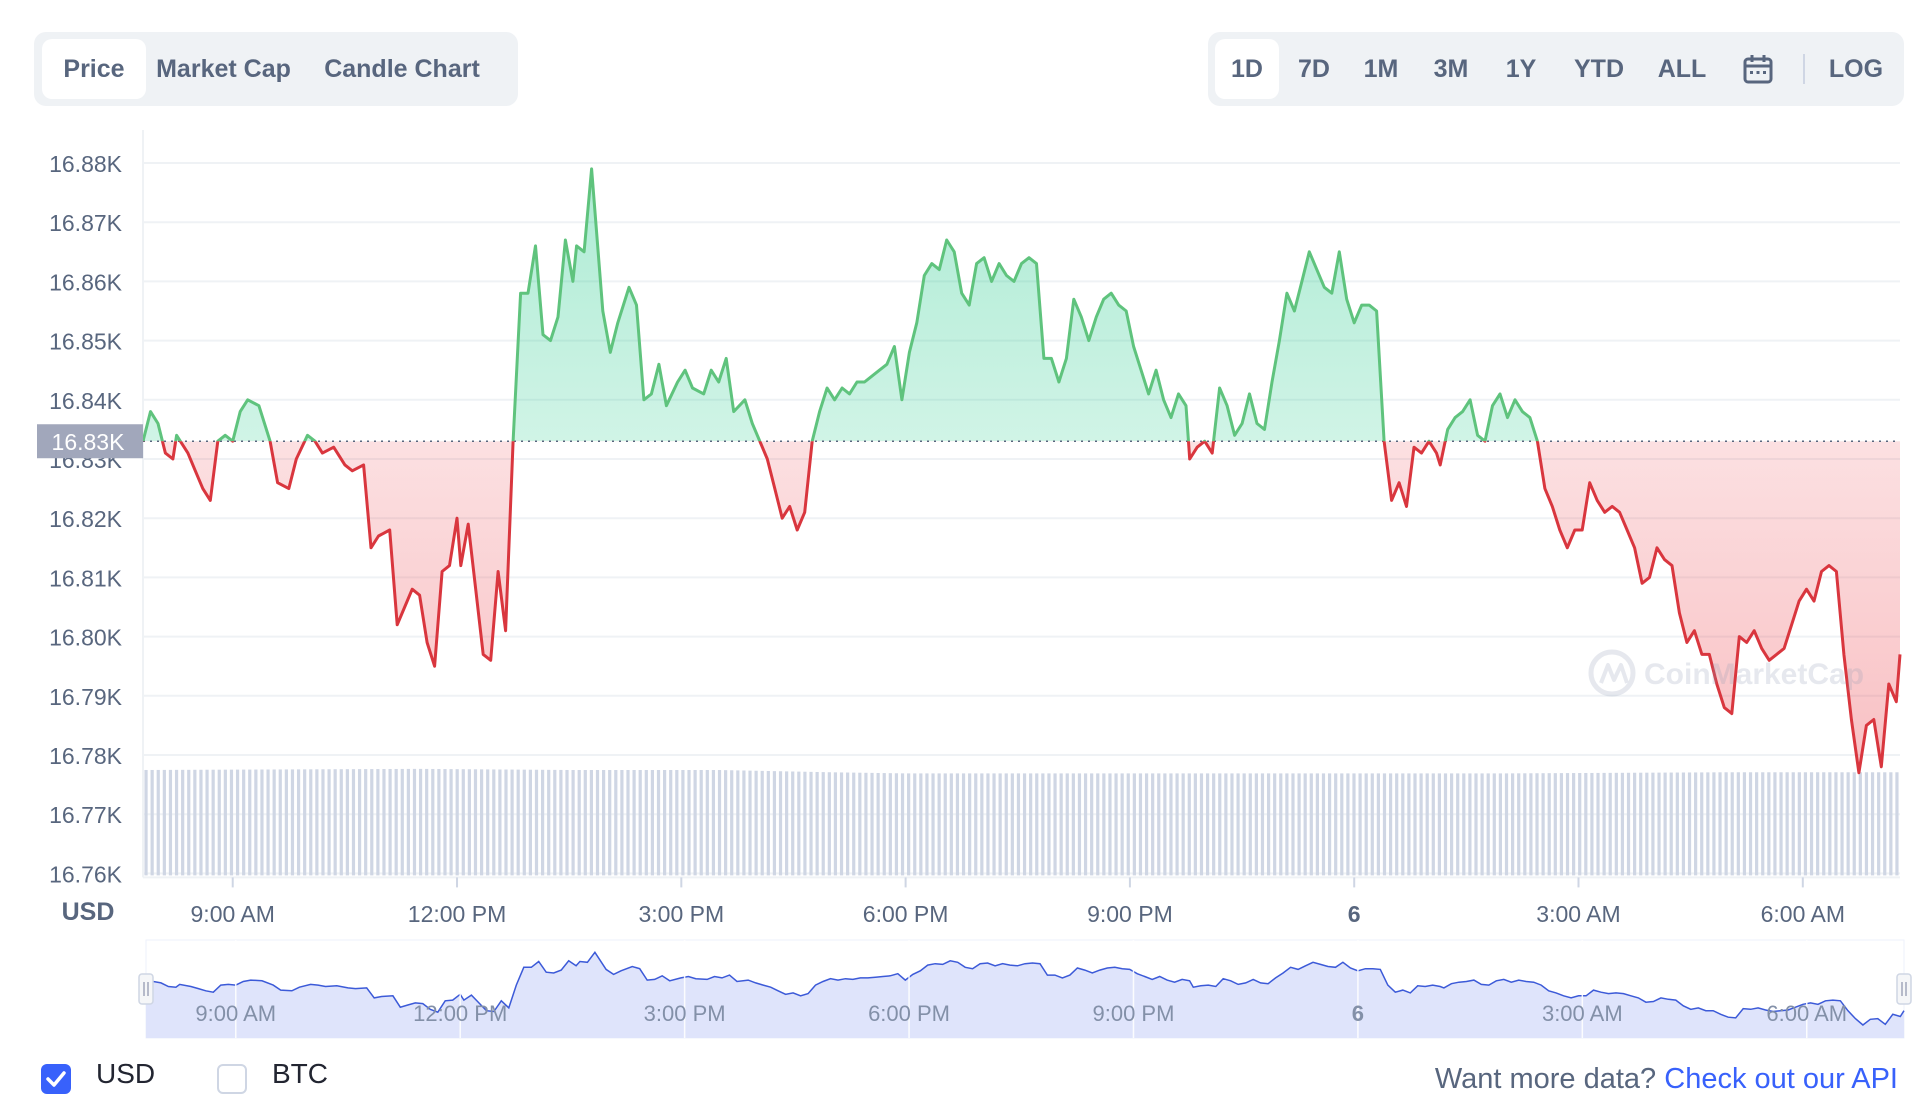 This screenshot has width=1918, height=1116. Describe the element at coordinates (86, 756) in the screenshot. I see `y-tick-label: 16.78K` at that location.